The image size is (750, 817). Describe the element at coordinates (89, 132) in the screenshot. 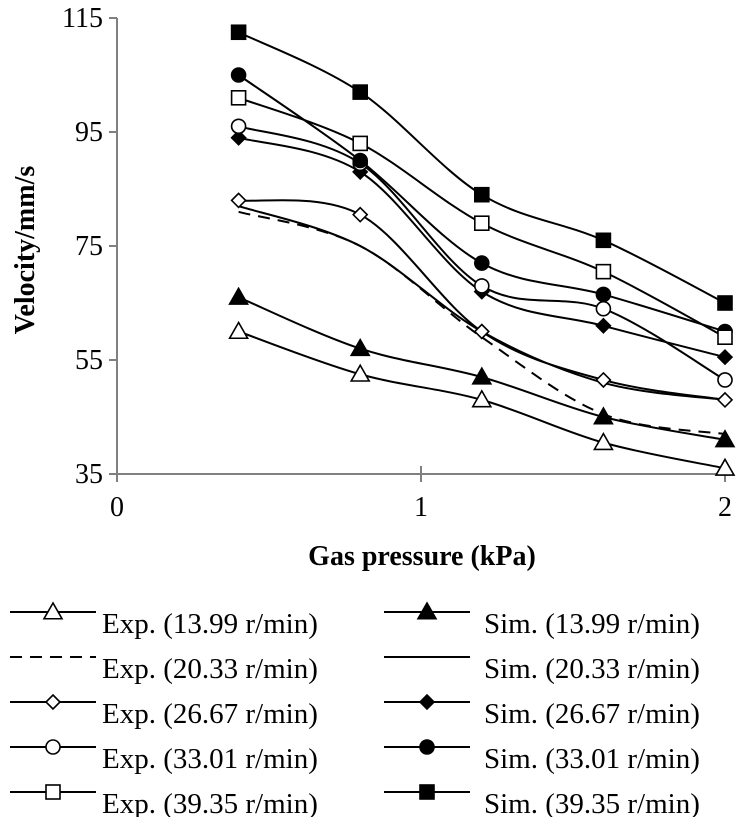

I see `y-tick-label: 95` at that location.